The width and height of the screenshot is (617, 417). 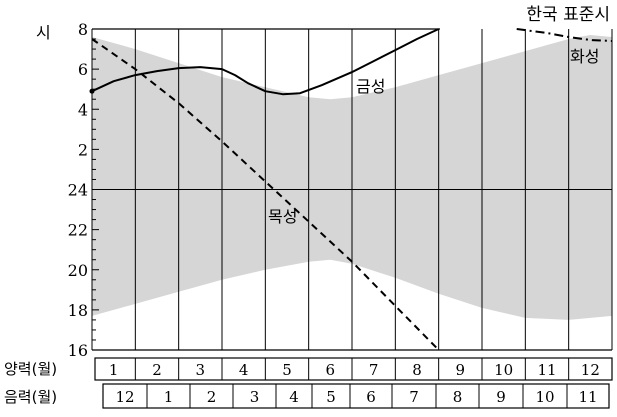 I want to click on lunar-month-cell: 12, so click(x=124, y=397).